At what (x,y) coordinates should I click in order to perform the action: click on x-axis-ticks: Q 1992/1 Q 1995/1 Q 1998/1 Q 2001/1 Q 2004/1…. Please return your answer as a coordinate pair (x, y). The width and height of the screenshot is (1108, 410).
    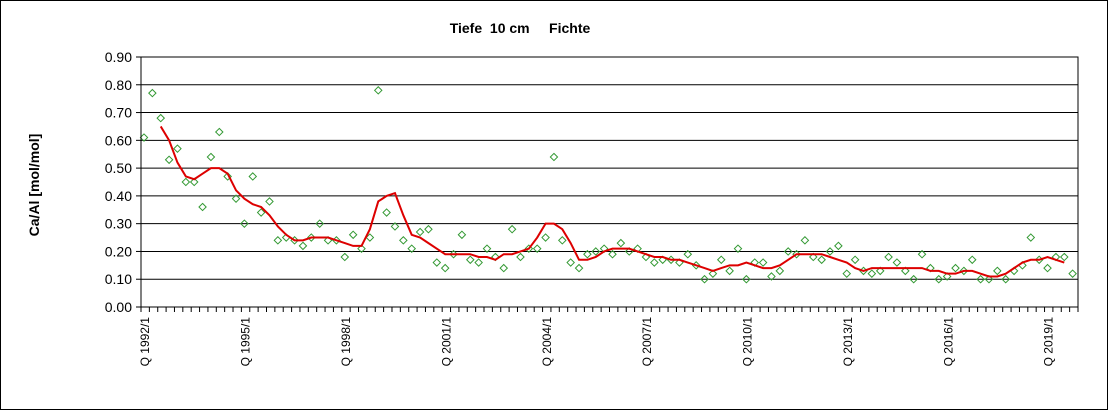
    Looking at the image, I should click on (608, 337).